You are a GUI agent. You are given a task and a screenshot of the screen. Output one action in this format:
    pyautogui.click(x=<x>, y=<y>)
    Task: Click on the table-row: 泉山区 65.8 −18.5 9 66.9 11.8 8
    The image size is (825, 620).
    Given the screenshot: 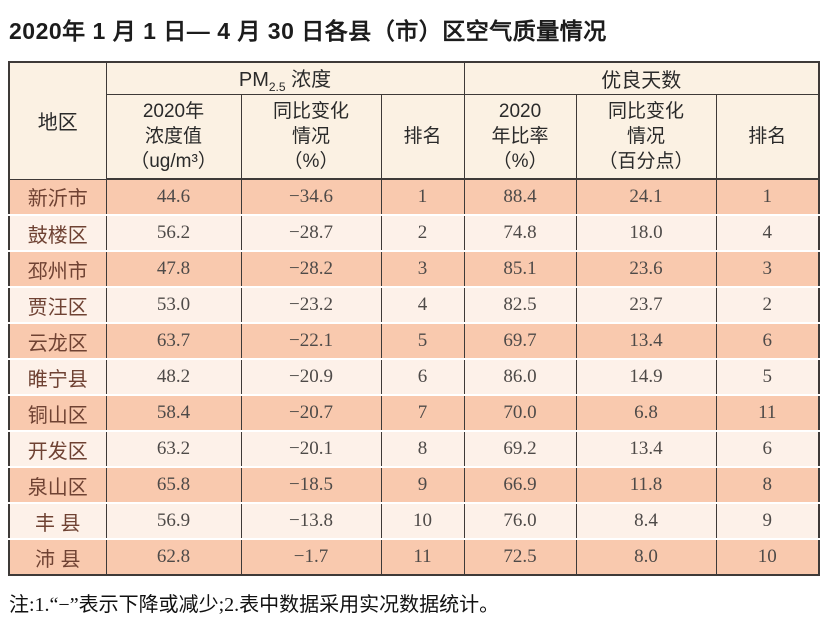 What is the action you would take?
    pyautogui.click(x=414, y=484)
    